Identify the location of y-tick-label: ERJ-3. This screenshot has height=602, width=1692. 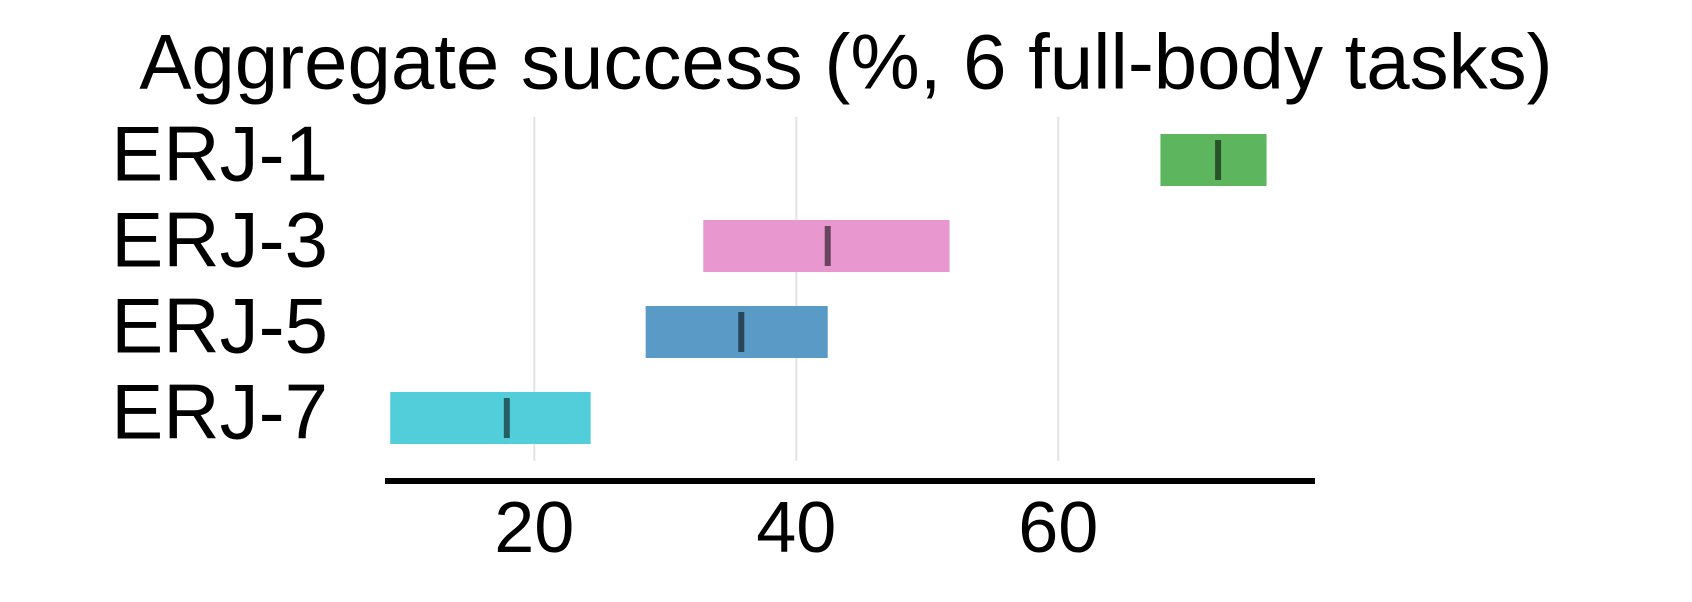
(219, 240).